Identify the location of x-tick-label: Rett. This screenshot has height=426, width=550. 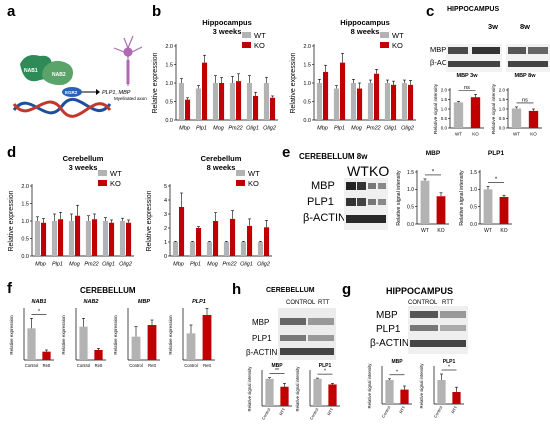
(207, 365).